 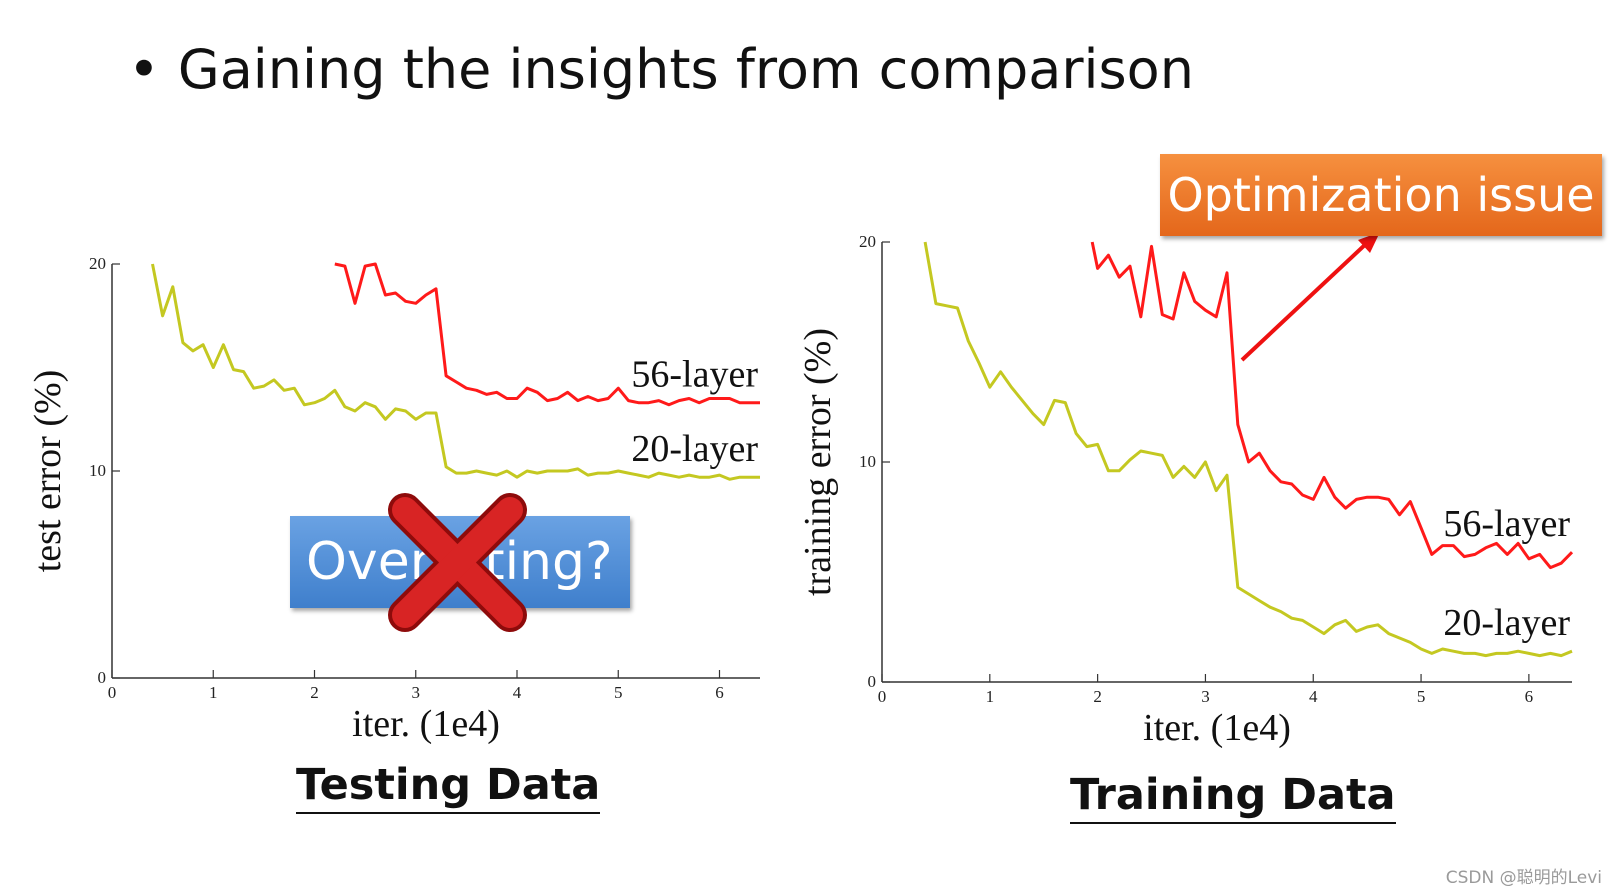 What do you see at coordinates (48, 471) in the screenshot?
I see `y-axis-label: test error (%)` at bounding box center [48, 471].